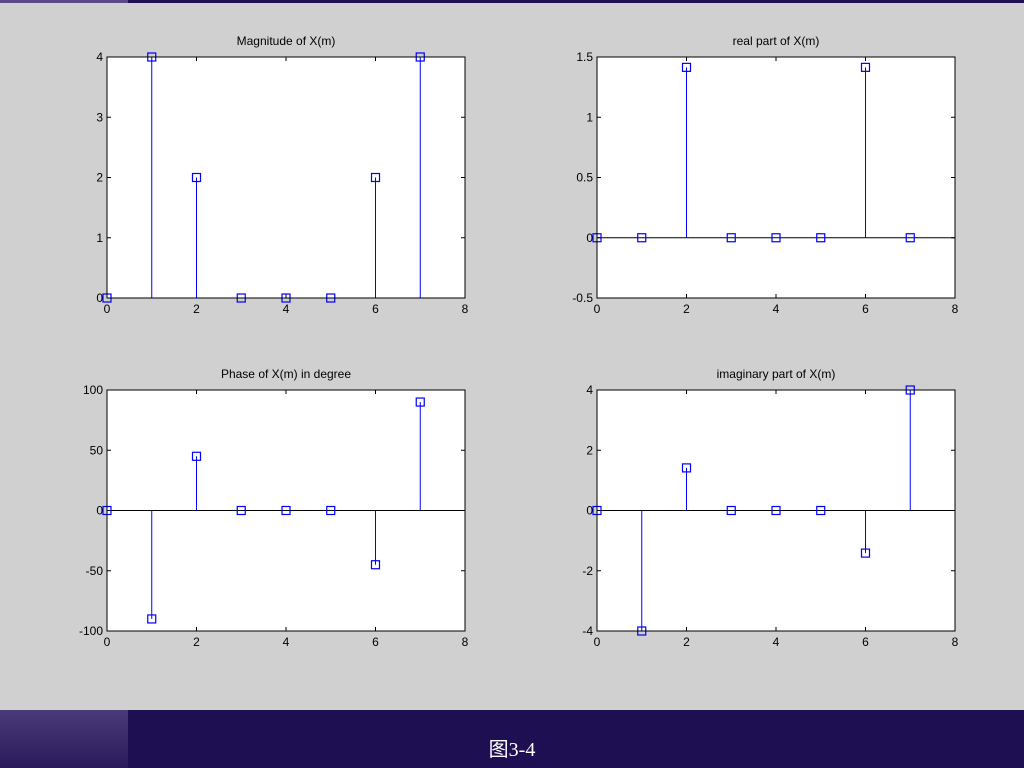  Describe the element at coordinates (584, 178) in the screenshot. I see `y-tick-label: 0.5` at that location.